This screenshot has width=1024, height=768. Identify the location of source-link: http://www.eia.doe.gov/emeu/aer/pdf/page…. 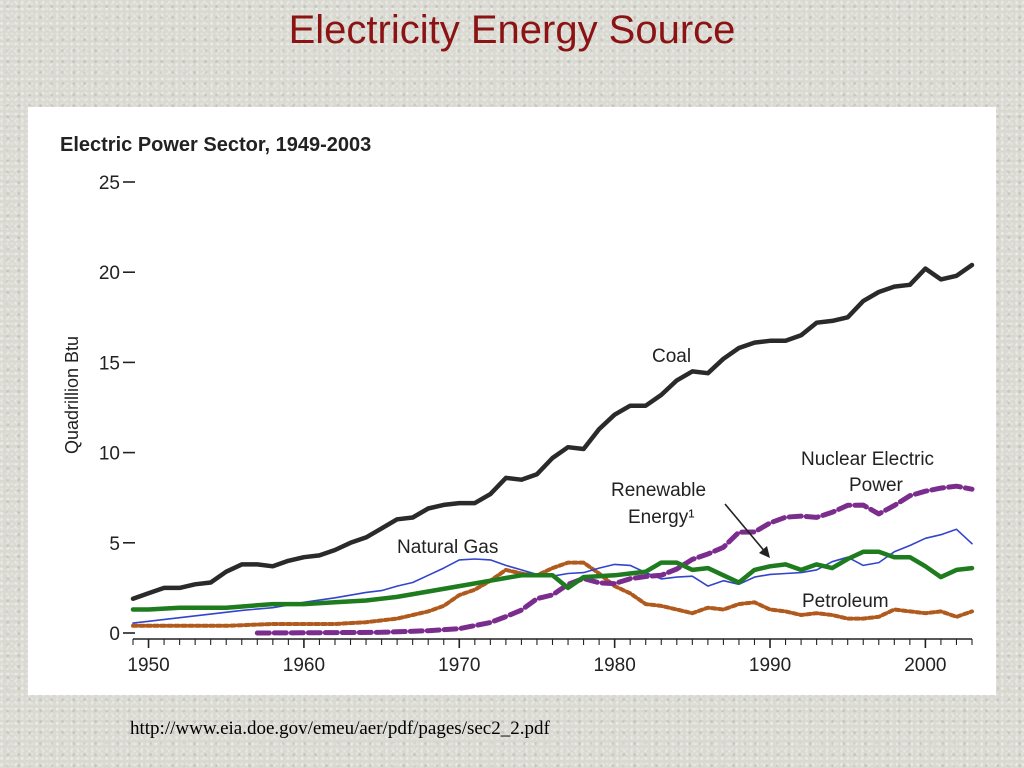
(340, 728).